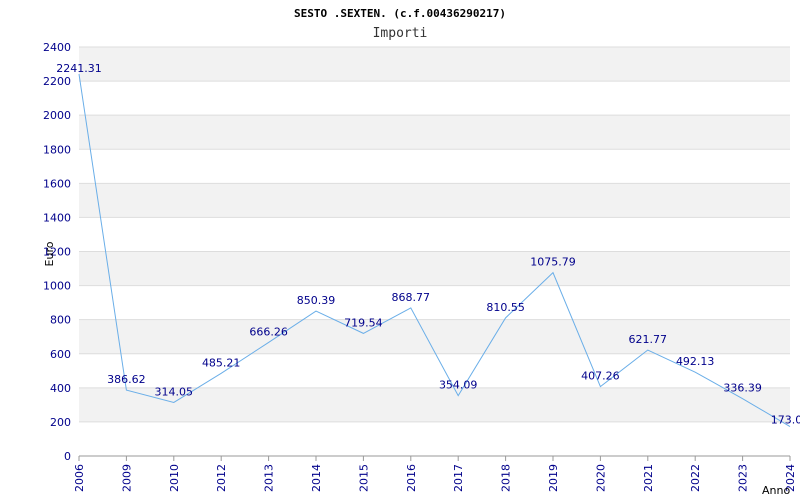 Image resolution: width=800 pixels, height=500 pixels. What do you see at coordinates (458, 385) in the screenshot?
I see `data-label: 354.09` at bounding box center [458, 385].